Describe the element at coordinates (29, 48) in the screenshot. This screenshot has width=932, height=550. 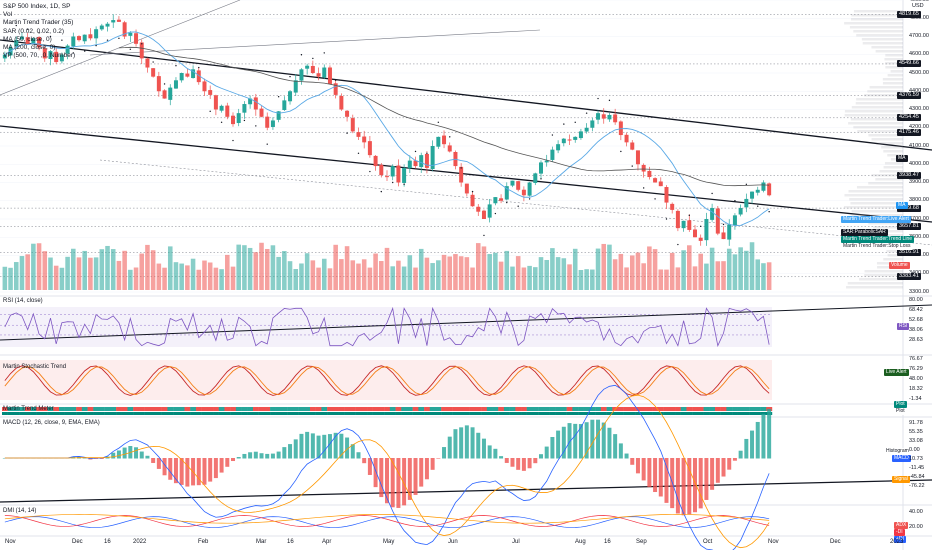
I see `indicator-ma200: MA (200, close, 0)` at that location.